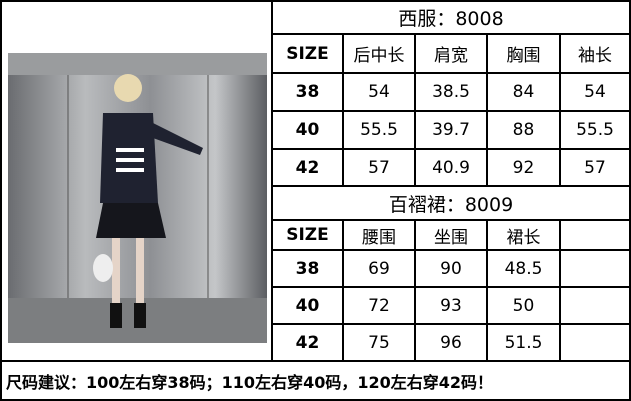 This screenshot has width=631, height=401. I want to click on jacket-table-cell: 88, so click(523, 130).